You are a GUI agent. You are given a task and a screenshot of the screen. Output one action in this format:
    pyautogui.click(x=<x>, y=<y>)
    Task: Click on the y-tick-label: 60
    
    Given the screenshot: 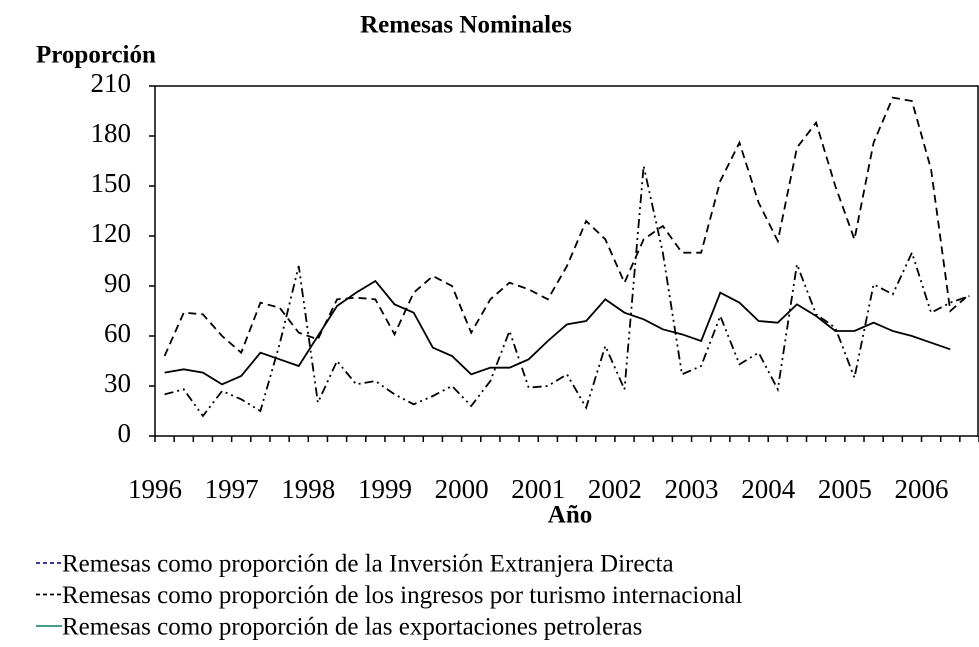 What is the action you would take?
    pyautogui.click(x=117, y=333)
    